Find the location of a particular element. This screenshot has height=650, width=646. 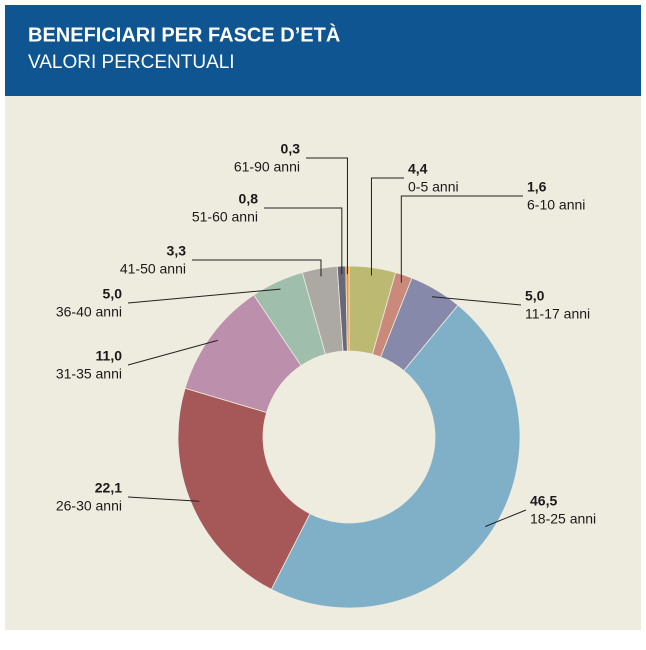

value-label: 0,8 is located at coordinates (249, 199).